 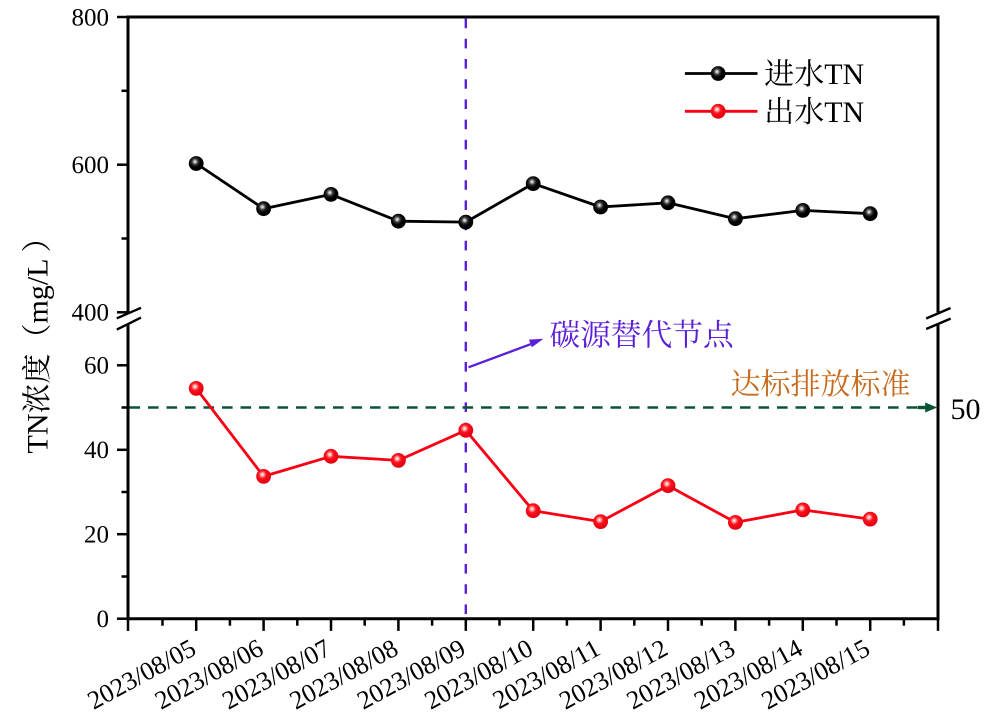 What do you see at coordinates (91, 165) in the screenshot?
I see `svg-text: 600` at bounding box center [91, 165].